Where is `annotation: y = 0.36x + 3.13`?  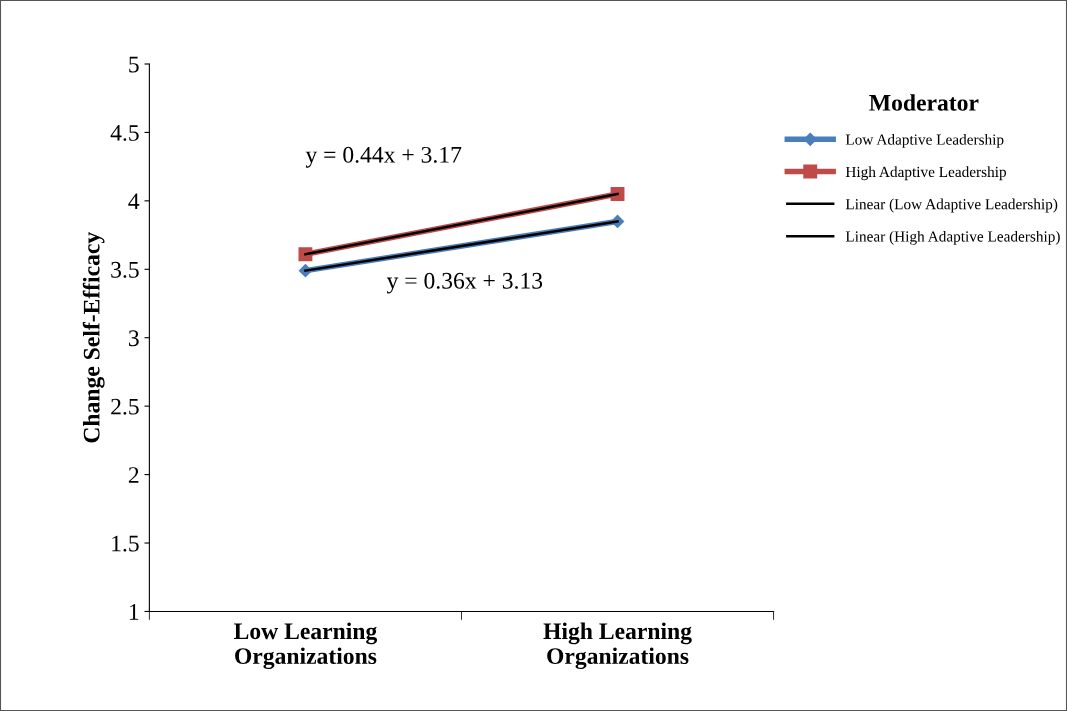 annotation: y = 0.36x + 3.13 is located at coordinates (464, 283).